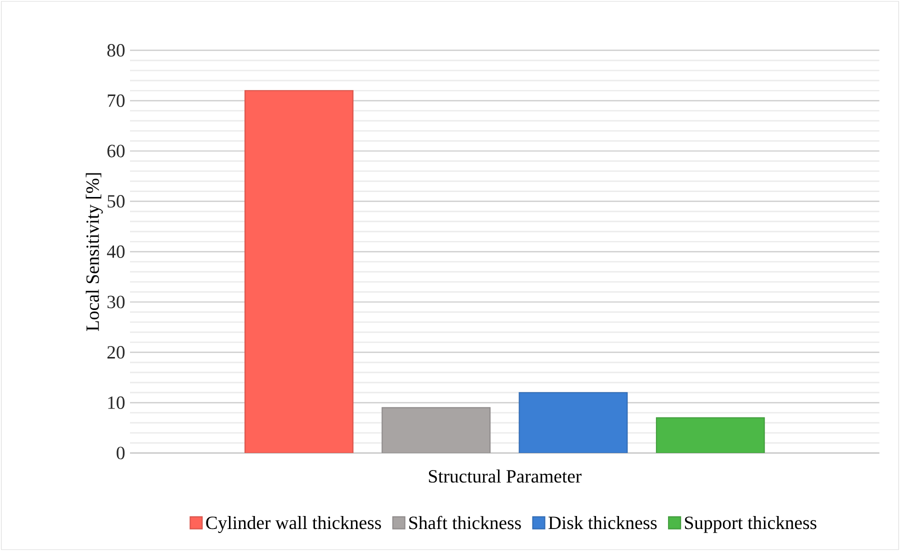 This screenshot has height=551, width=900. I want to click on y-tick-label: 20, so click(116, 352).